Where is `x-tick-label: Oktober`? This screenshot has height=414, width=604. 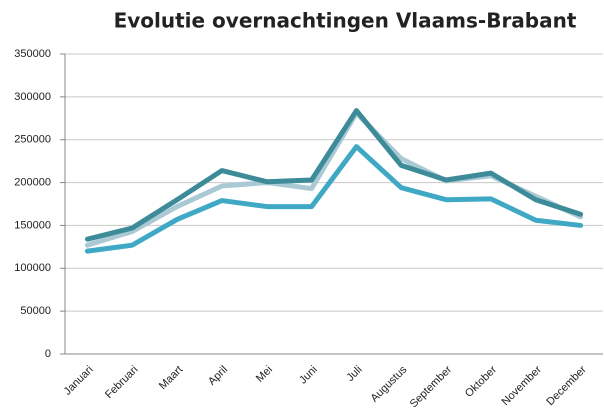 x-tick-label: Oktober is located at coordinates (481, 381).